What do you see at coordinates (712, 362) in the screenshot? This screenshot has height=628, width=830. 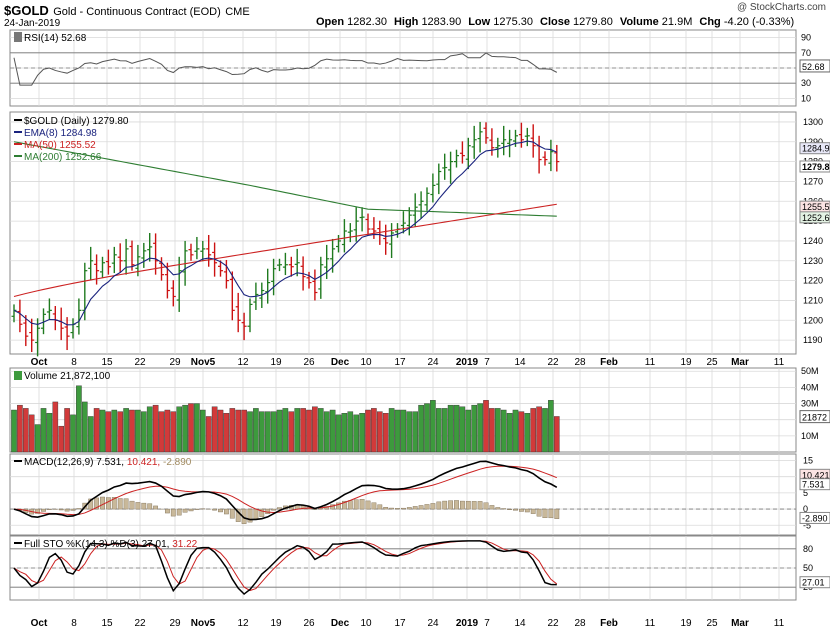 I see `price-x-label: 25` at bounding box center [712, 362].